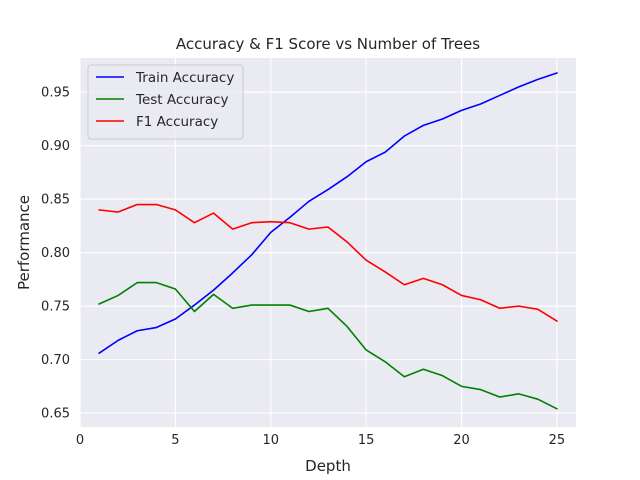  What do you see at coordinates (366, 440) in the screenshot?
I see `x-tick-label: 15` at bounding box center [366, 440].